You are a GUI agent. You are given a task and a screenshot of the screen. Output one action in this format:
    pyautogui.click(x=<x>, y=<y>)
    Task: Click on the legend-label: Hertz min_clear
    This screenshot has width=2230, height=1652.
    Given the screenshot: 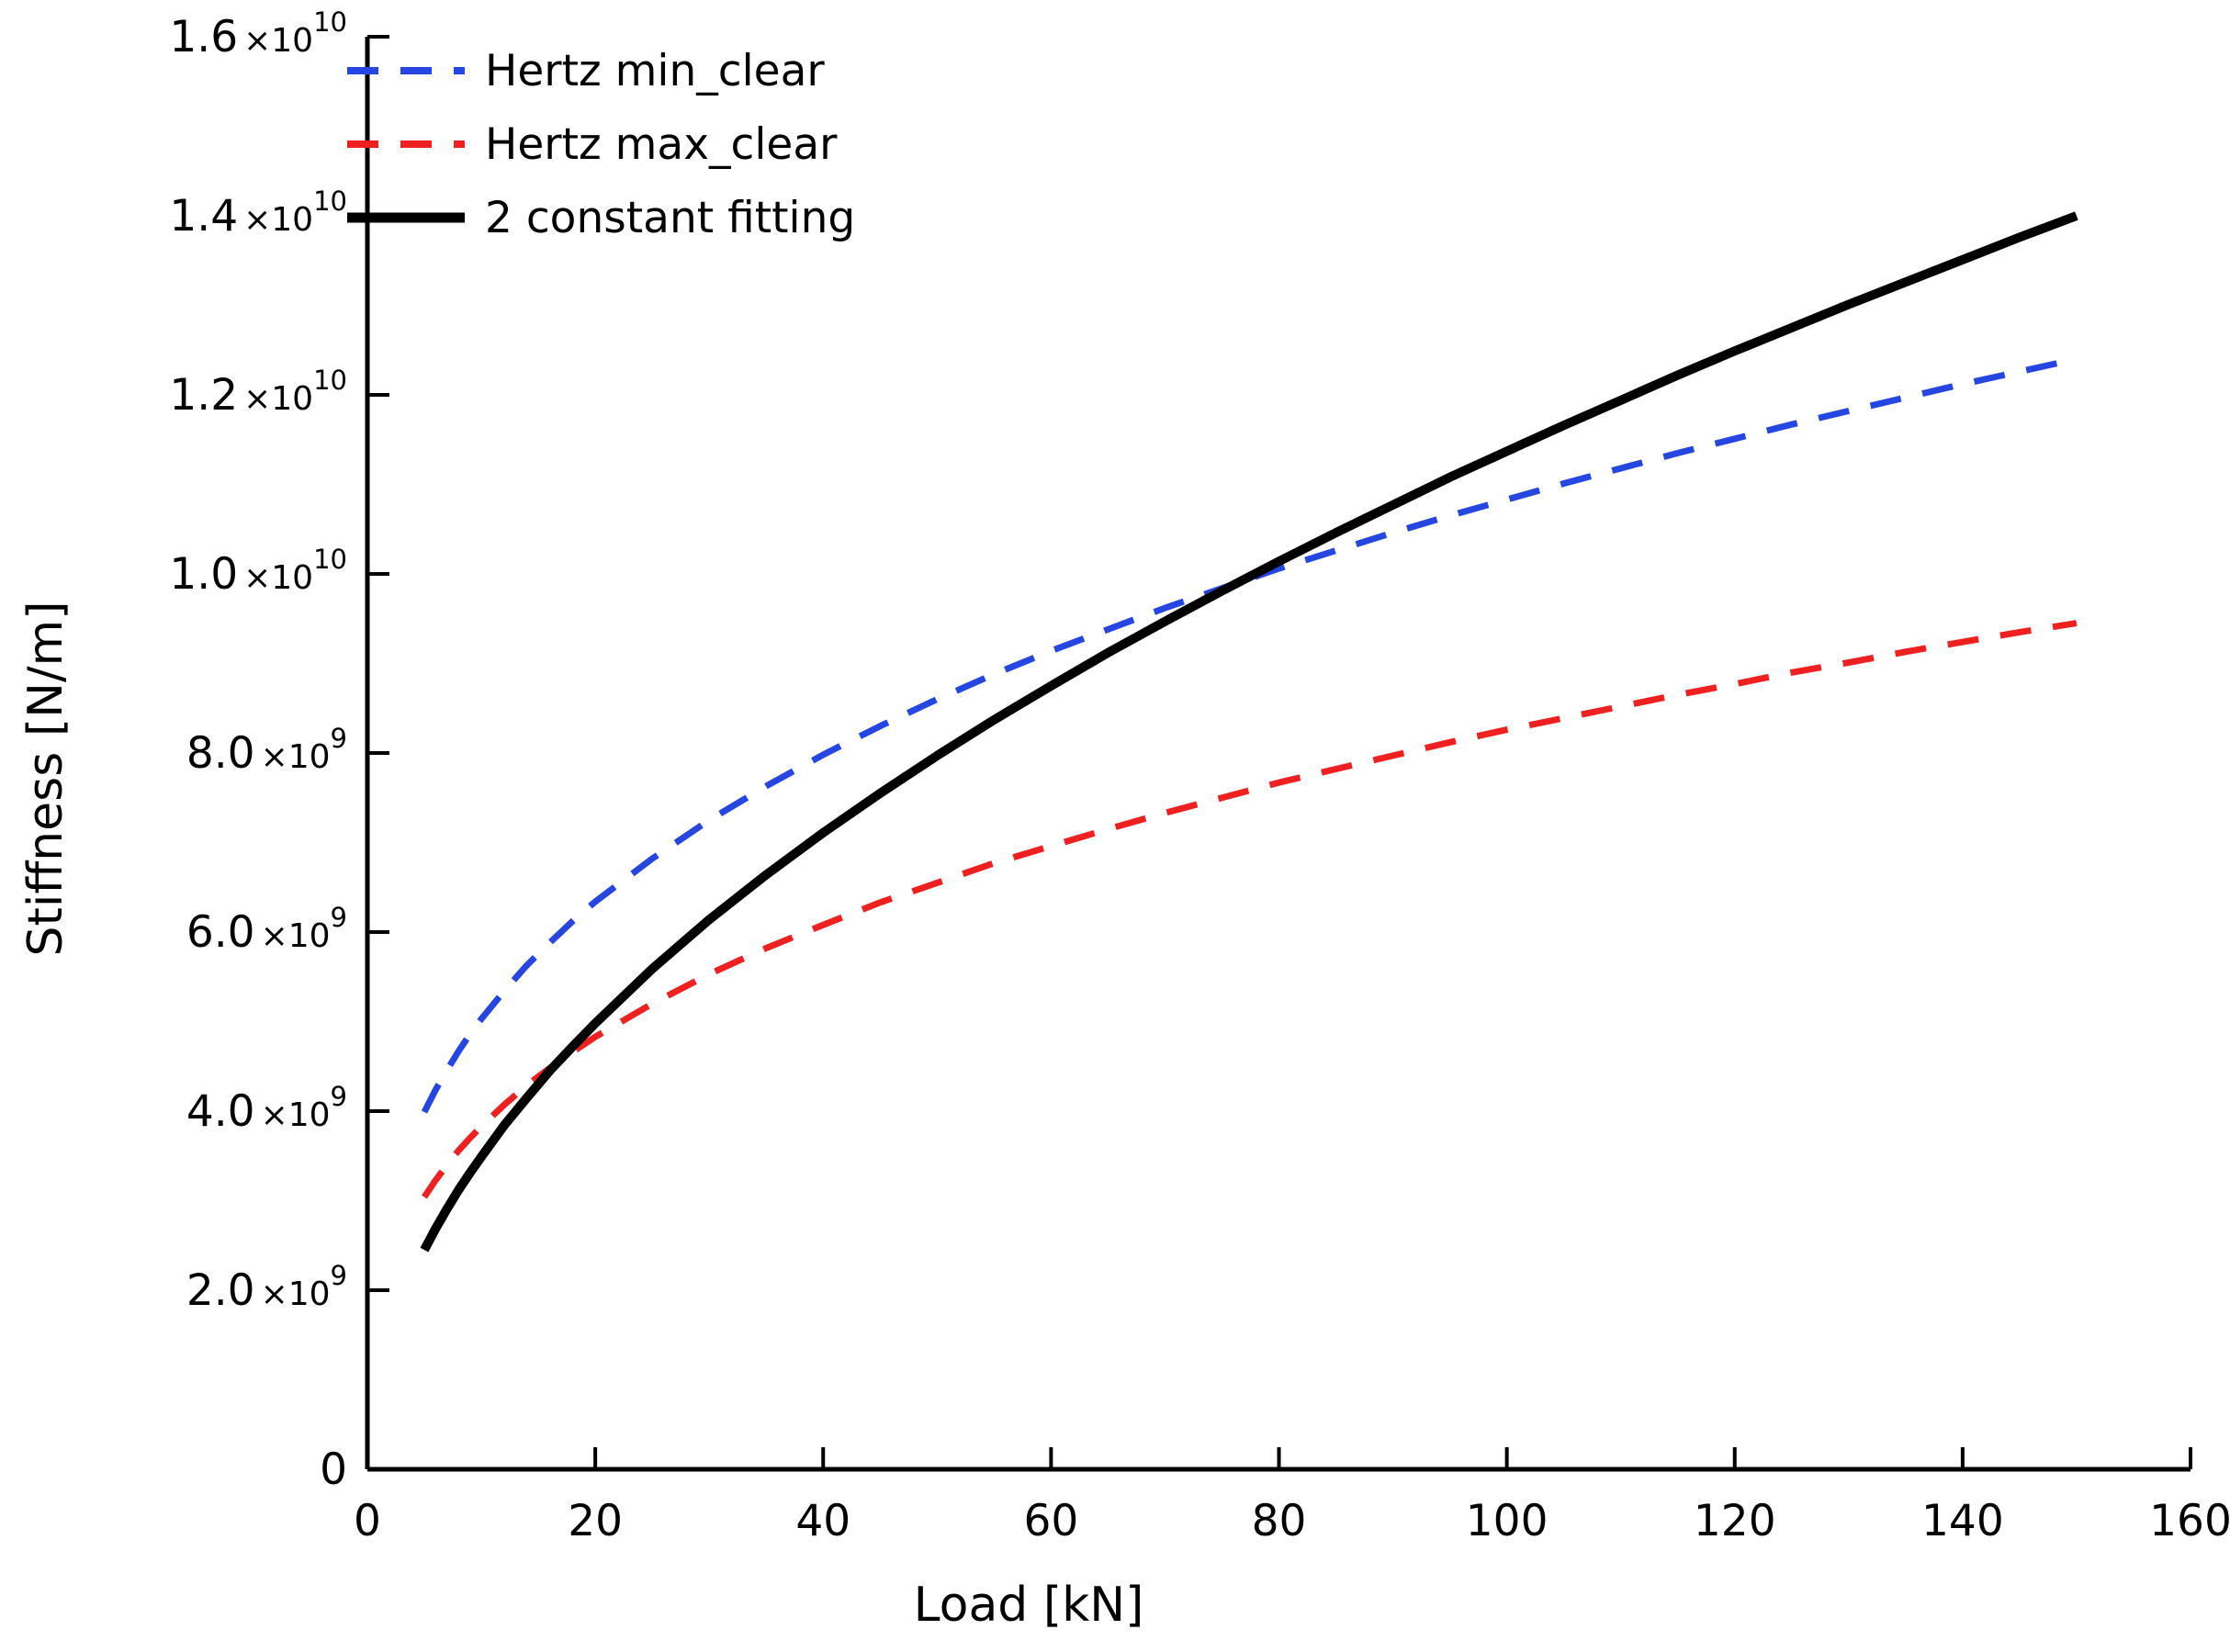 What is the action you would take?
    pyautogui.click(x=655, y=70)
    